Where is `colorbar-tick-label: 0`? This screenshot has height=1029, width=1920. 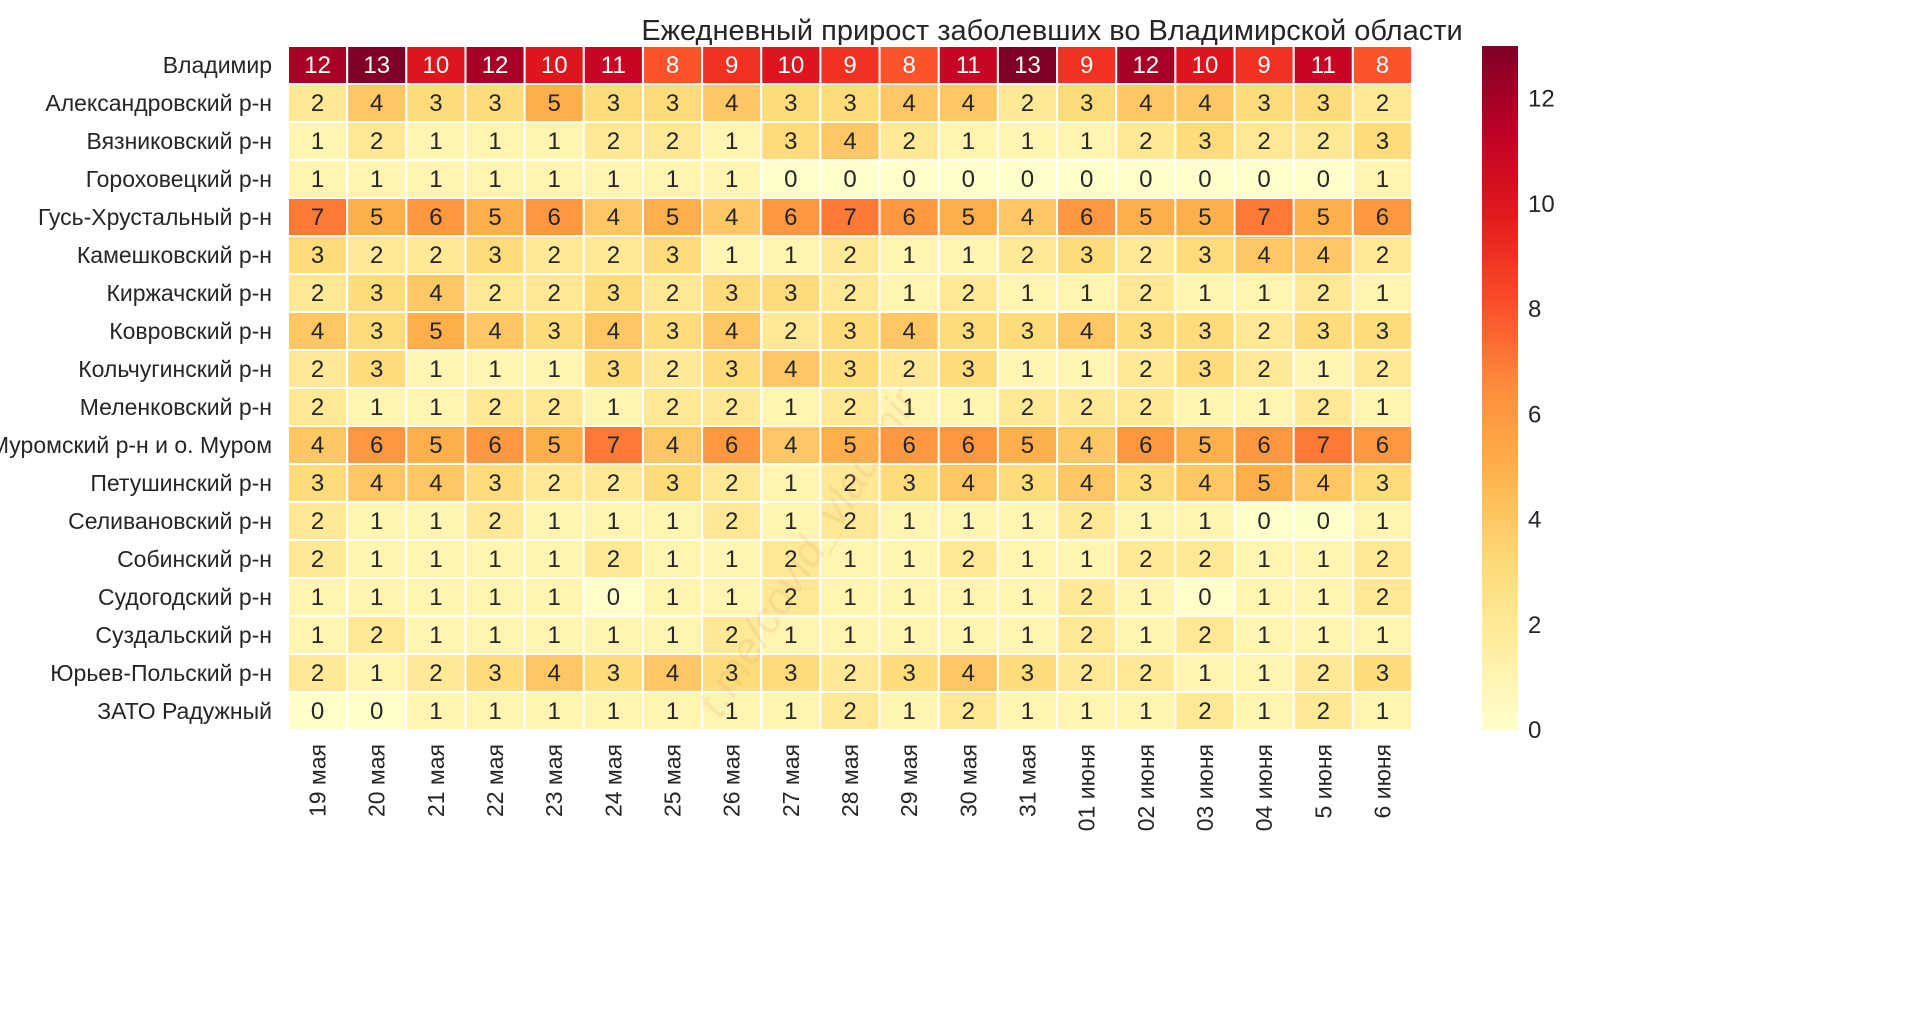
colorbar-tick-label: 0 is located at coordinates (1534, 730).